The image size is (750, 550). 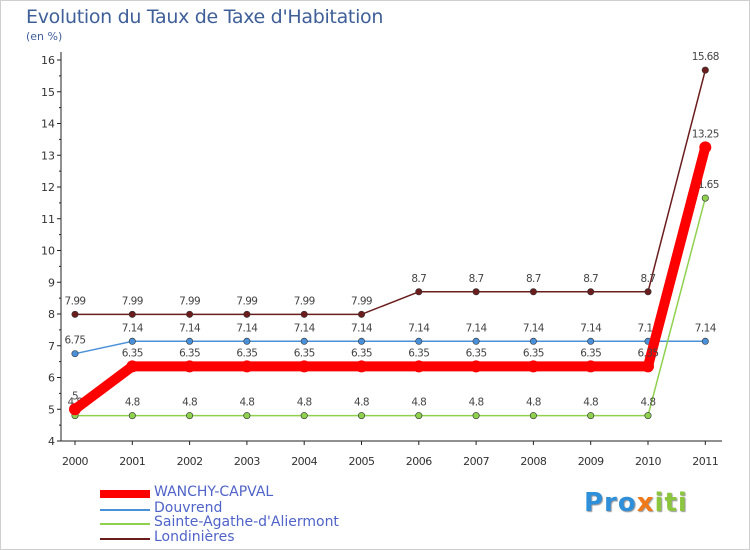 I want to click on y-tick-label: 4, so click(x=51, y=441).